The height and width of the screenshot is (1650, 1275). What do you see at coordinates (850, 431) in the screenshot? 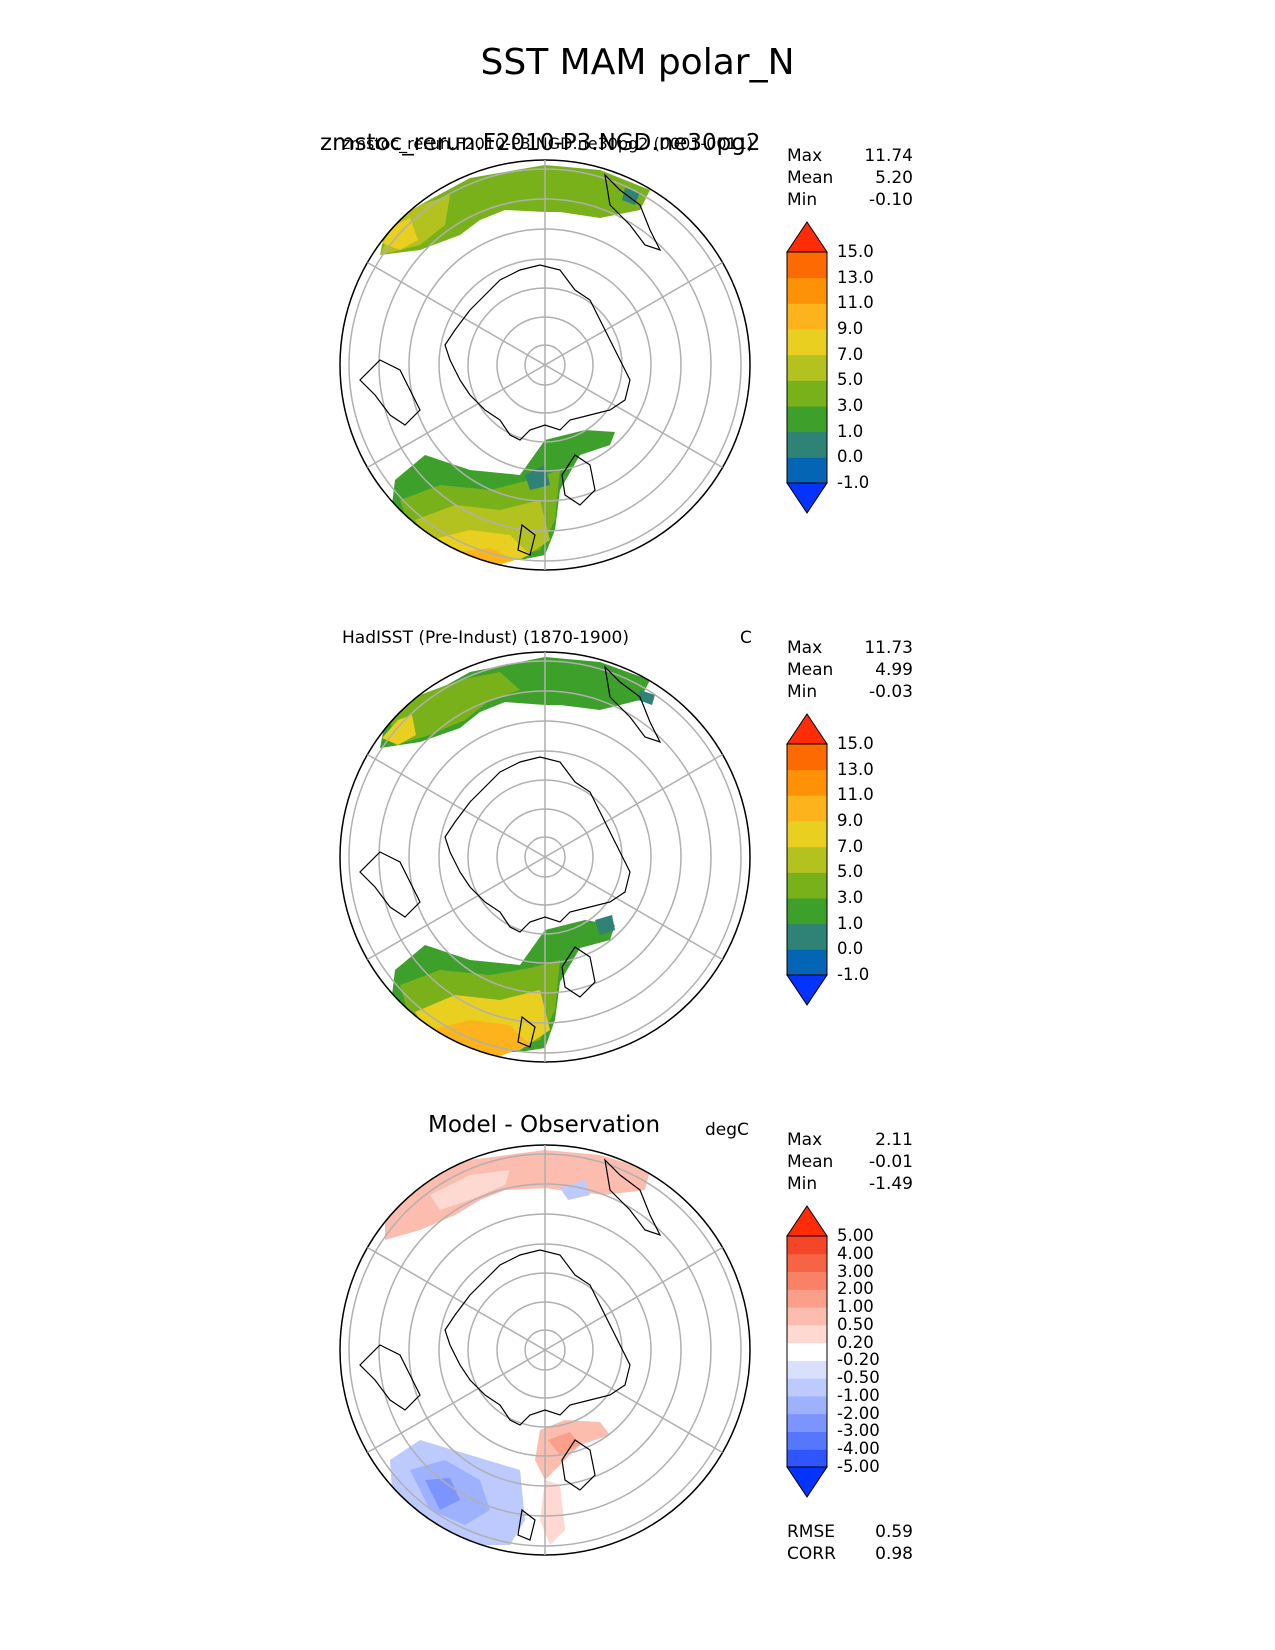
I see `panel1-colorbar-tick-label: 1.0` at bounding box center [850, 431].